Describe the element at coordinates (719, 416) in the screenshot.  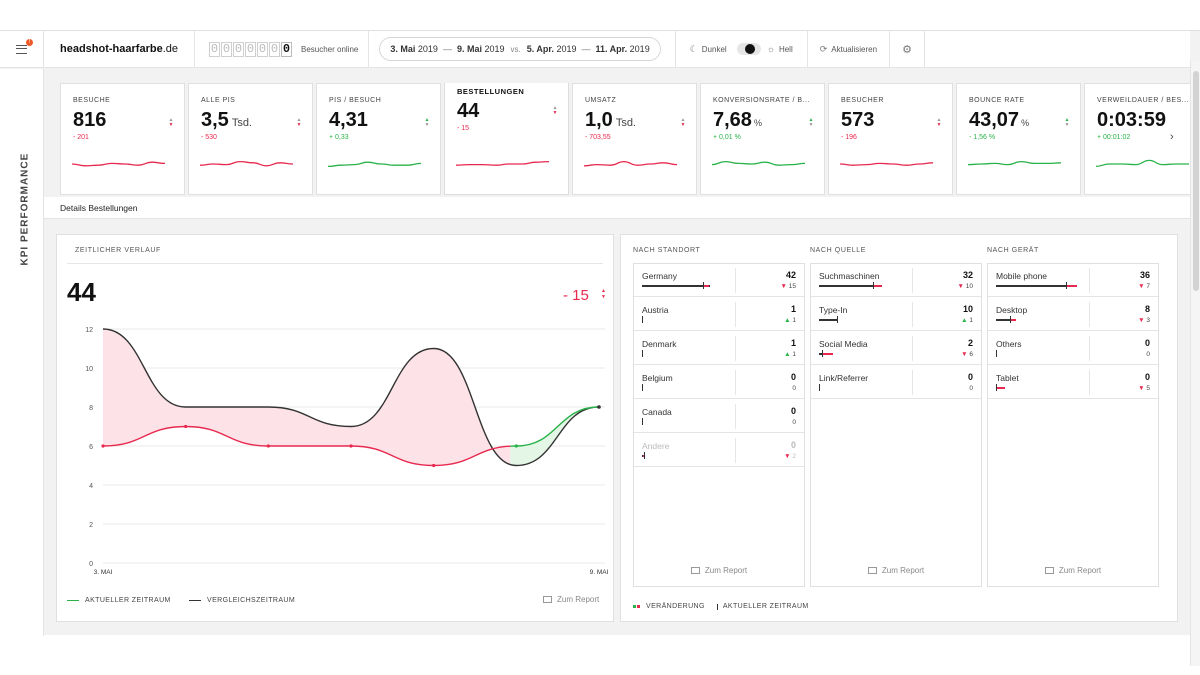
I see `breakdown-row: Canada 0 0` at that location.